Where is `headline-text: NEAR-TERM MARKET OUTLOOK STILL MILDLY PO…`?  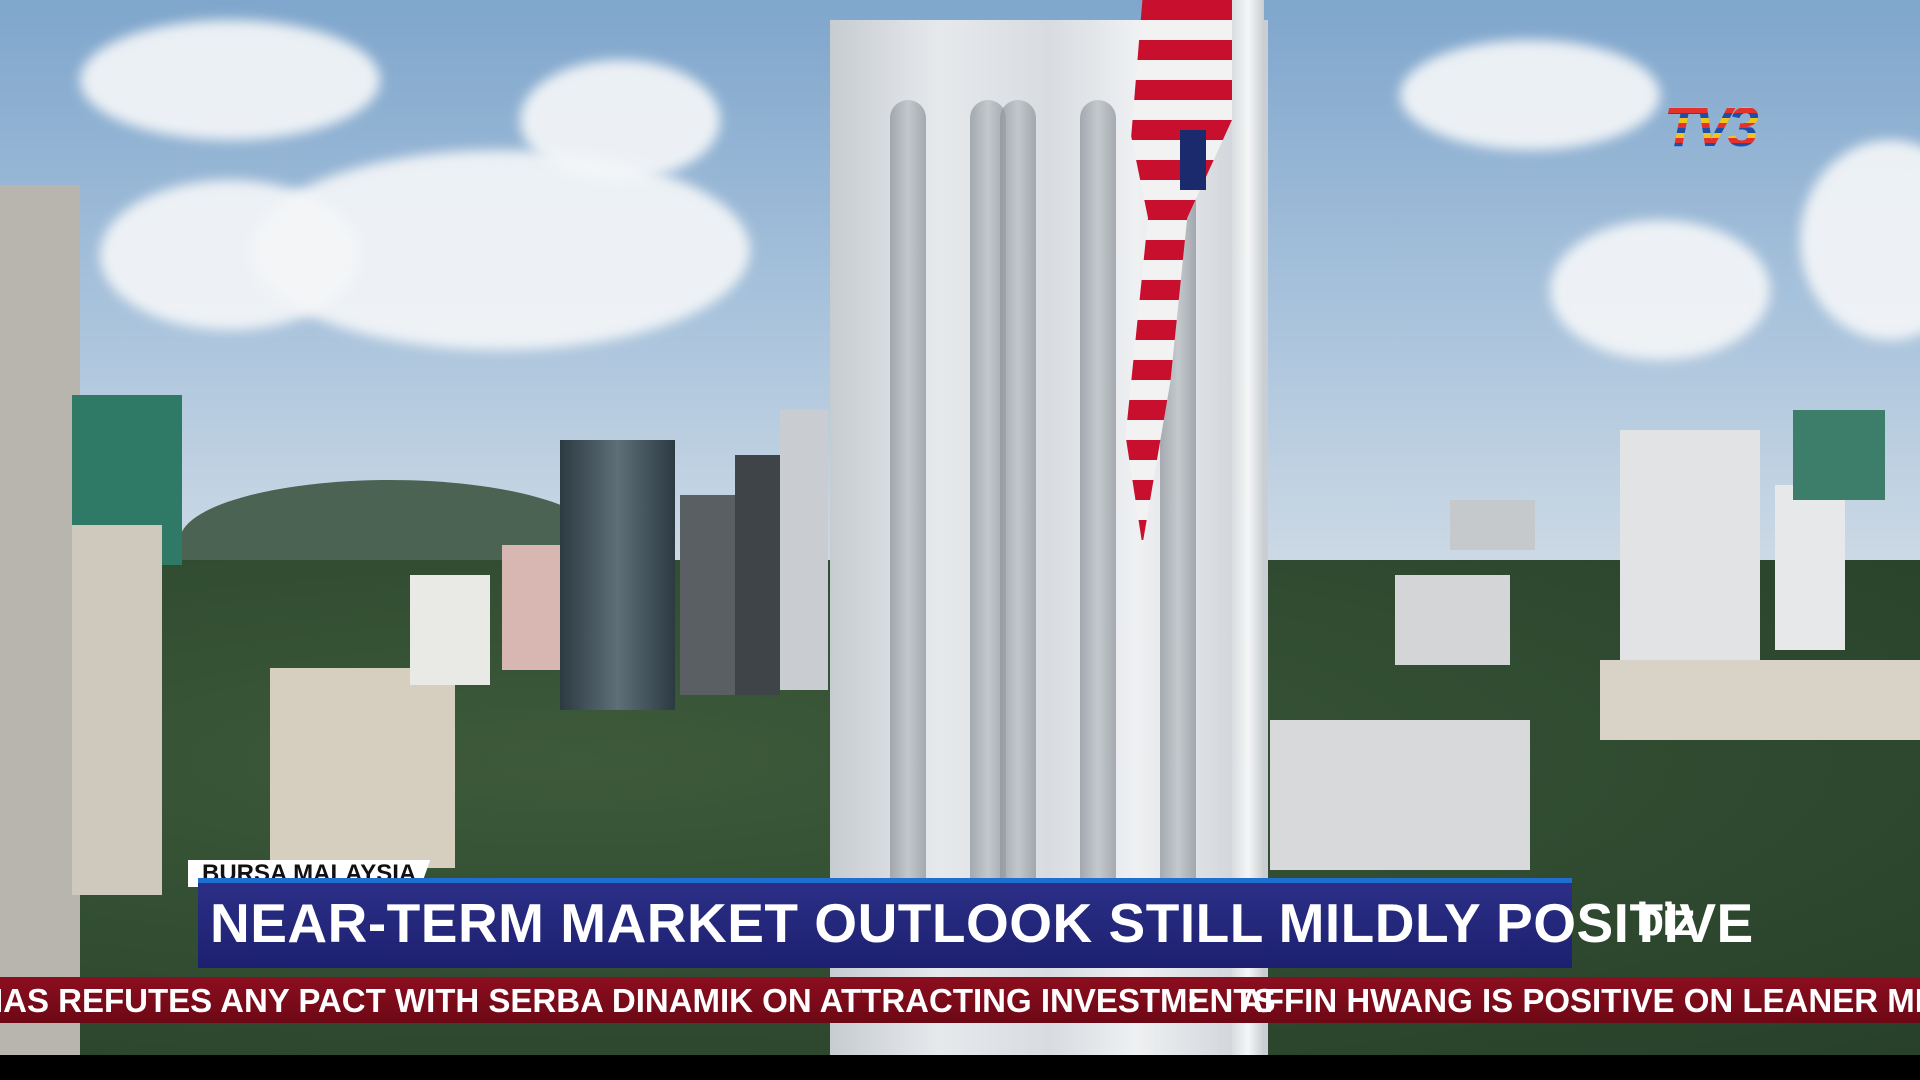
headline-text: NEAR-TERM MARKET OUTLOOK STILL MILDLY PO… is located at coordinates (982, 923).